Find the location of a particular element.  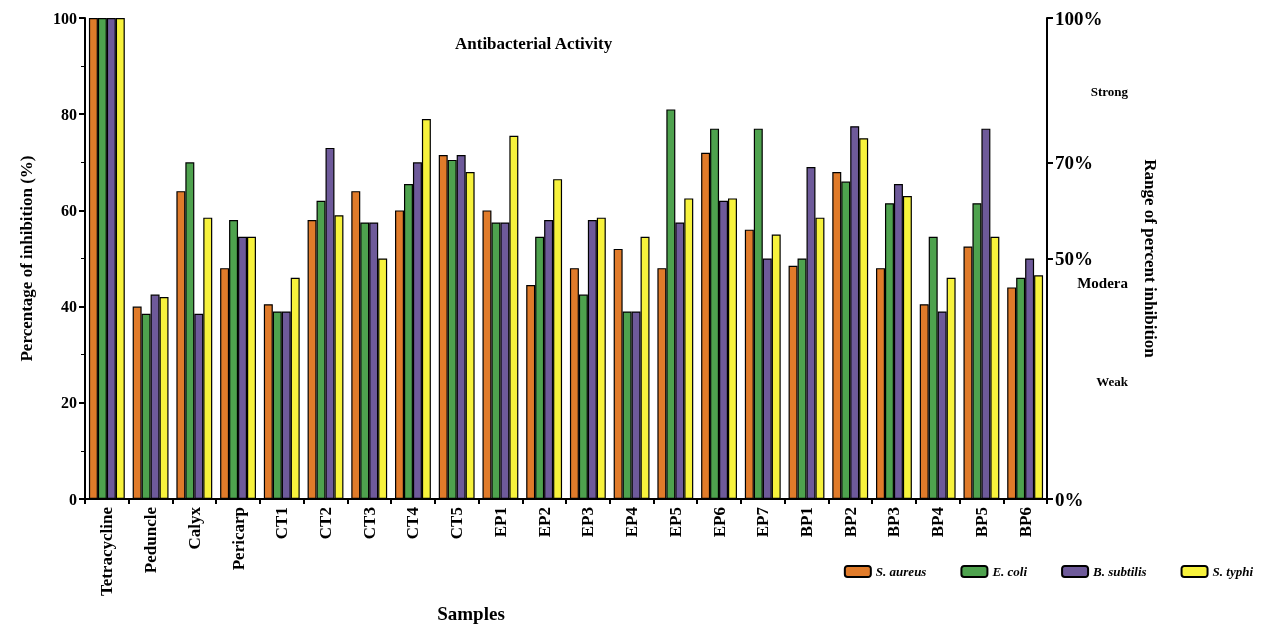

y-axis-title: Percentage of inhibition (%) is located at coordinates (26, 258).